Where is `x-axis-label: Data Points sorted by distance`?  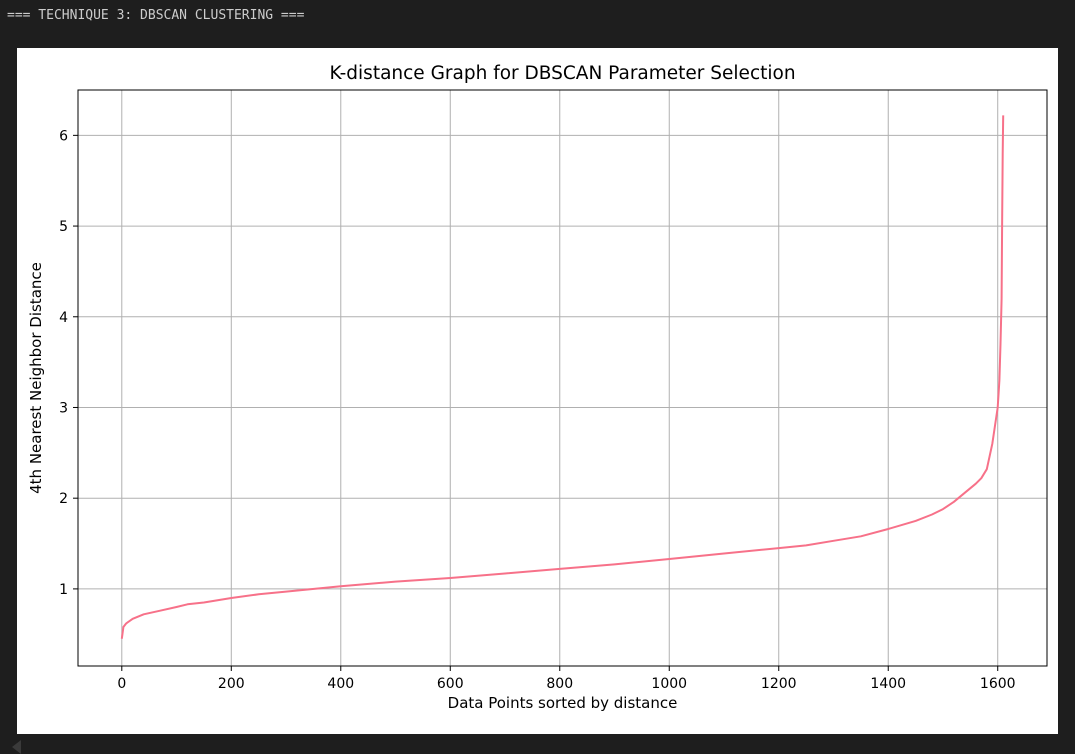
x-axis-label: Data Points sorted by distance is located at coordinates (563, 703).